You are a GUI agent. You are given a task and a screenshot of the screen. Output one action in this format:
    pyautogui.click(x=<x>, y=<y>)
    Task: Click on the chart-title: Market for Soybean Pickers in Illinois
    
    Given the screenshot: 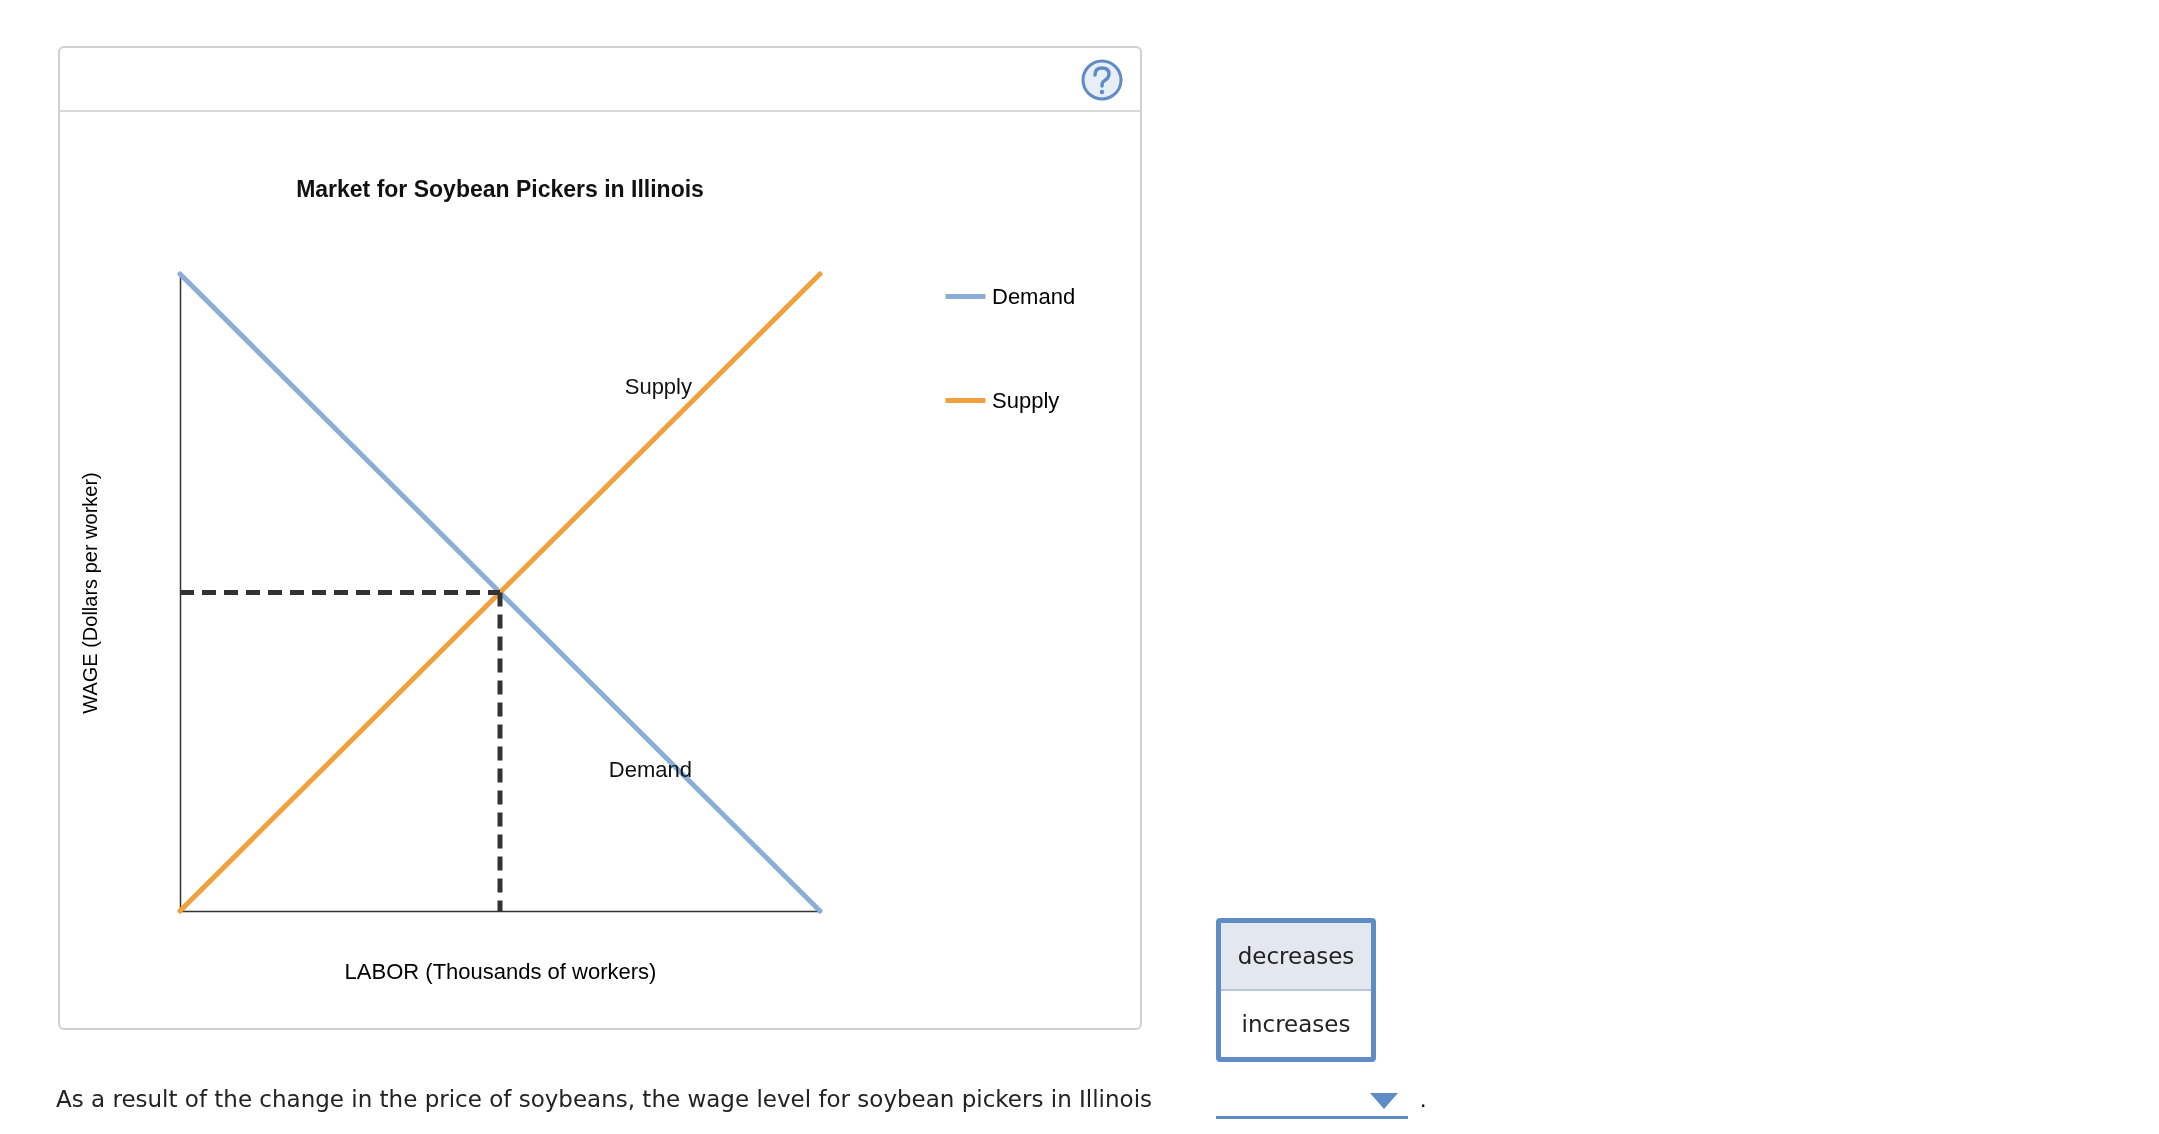 What is the action you would take?
    pyautogui.click(x=500, y=188)
    